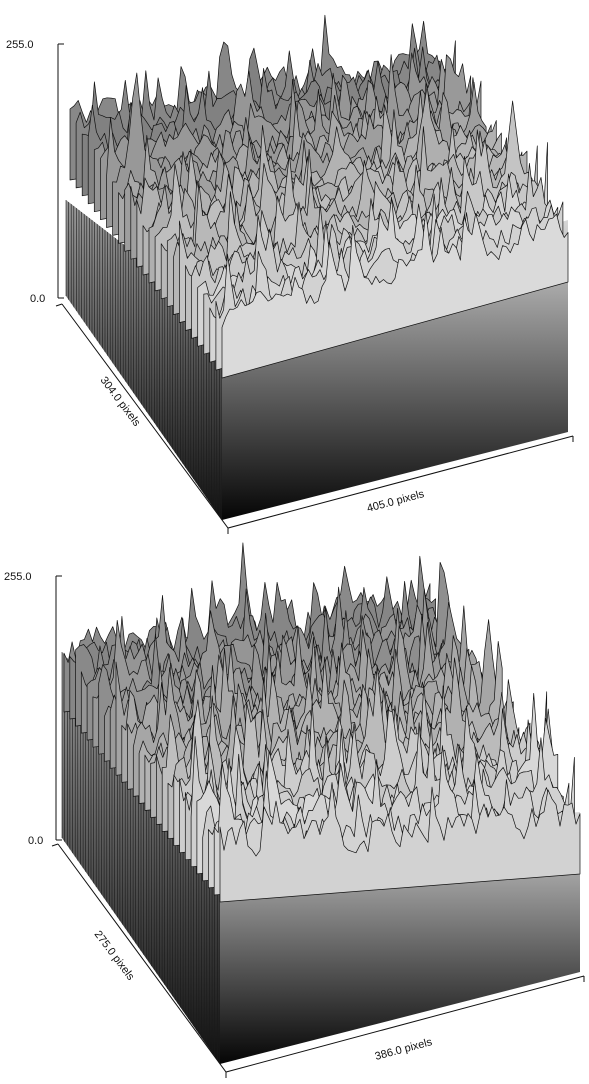 The image size is (589, 1084). What do you see at coordinates (396, 501) in the screenshot?
I see `width-axis-label: 405.0 pixels` at bounding box center [396, 501].